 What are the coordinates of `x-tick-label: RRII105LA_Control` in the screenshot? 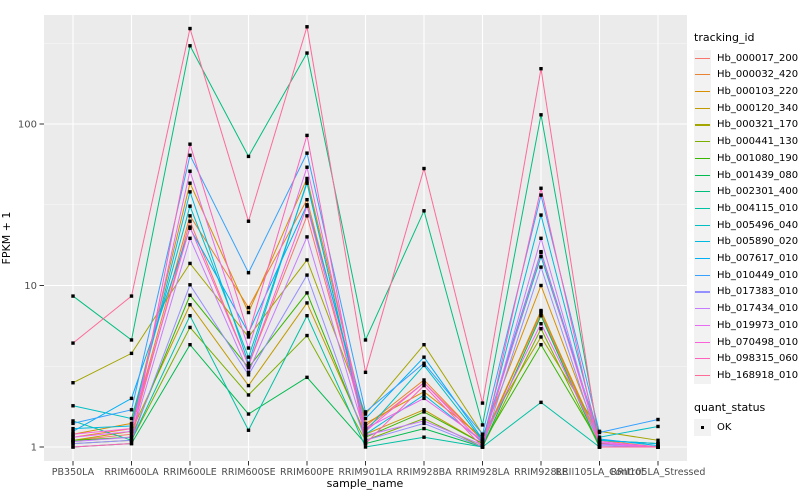 It's located at (599, 472).